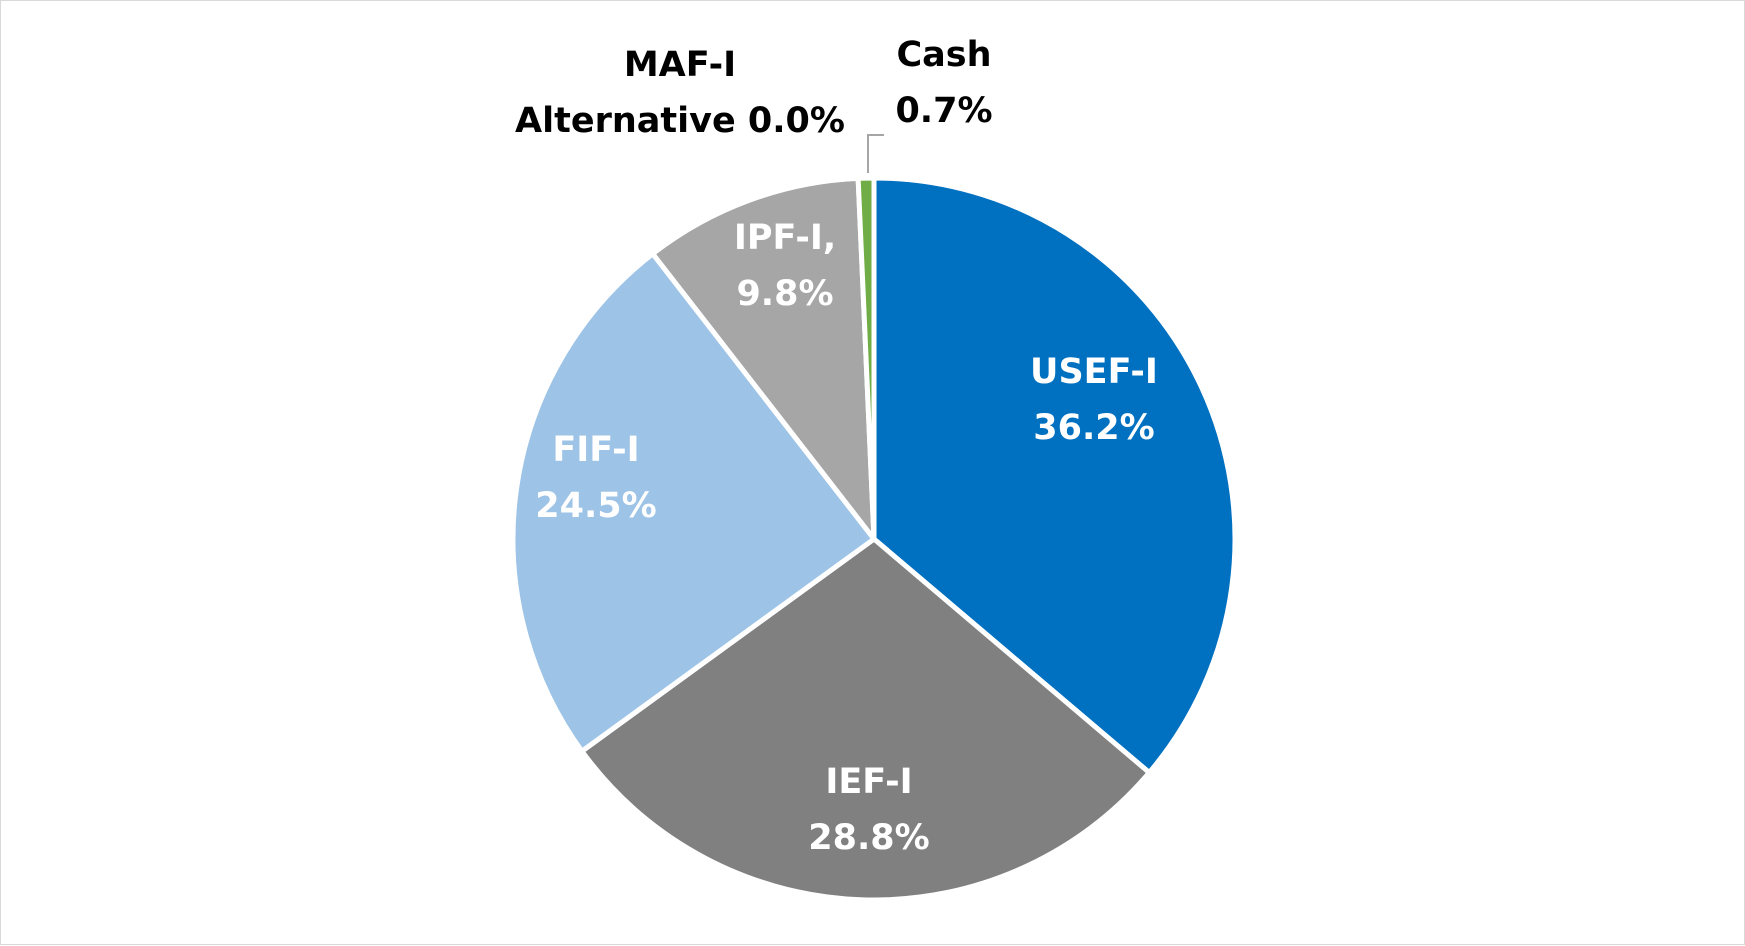  I want to click on slice-label-cash: Cash, so click(943, 55).